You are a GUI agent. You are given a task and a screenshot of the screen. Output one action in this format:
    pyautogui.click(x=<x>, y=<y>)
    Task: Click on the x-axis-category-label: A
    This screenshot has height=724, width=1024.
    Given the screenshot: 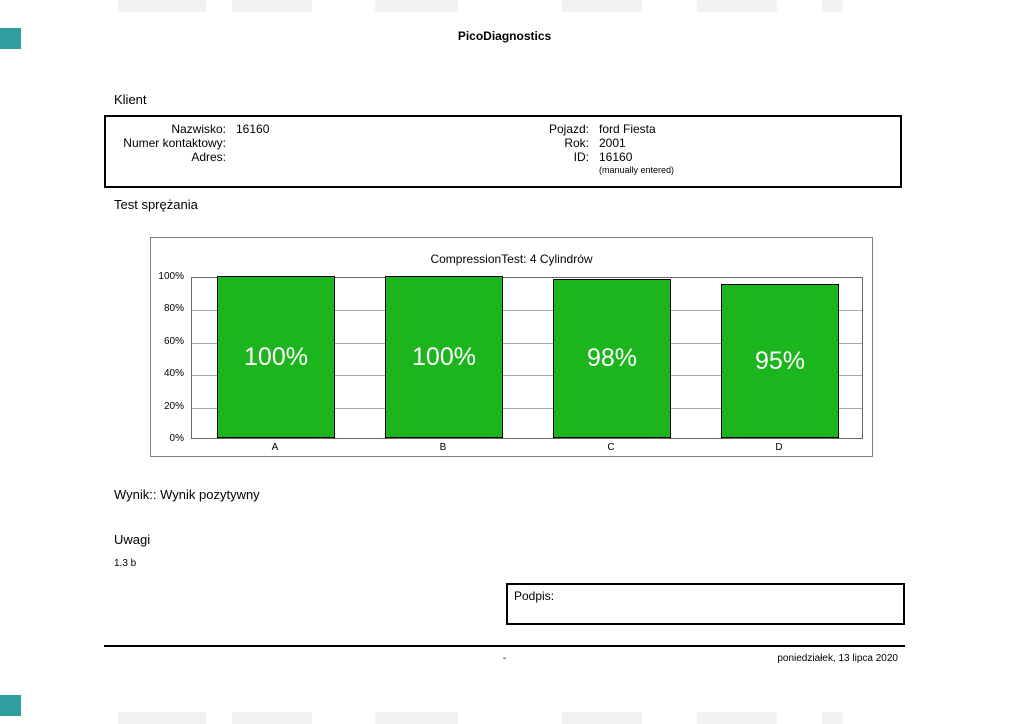 What is the action you would take?
    pyautogui.click(x=275, y=447)
    